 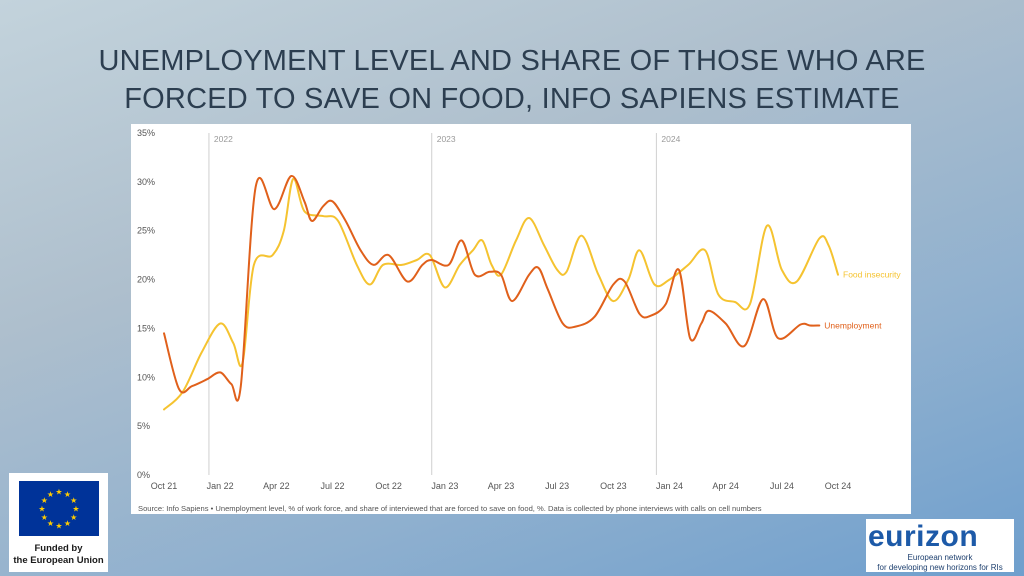 What do you see at coordinates (143, 475) in the screenshot?
I see `y-tick-label: 0%` at bounding box center [143, 475].